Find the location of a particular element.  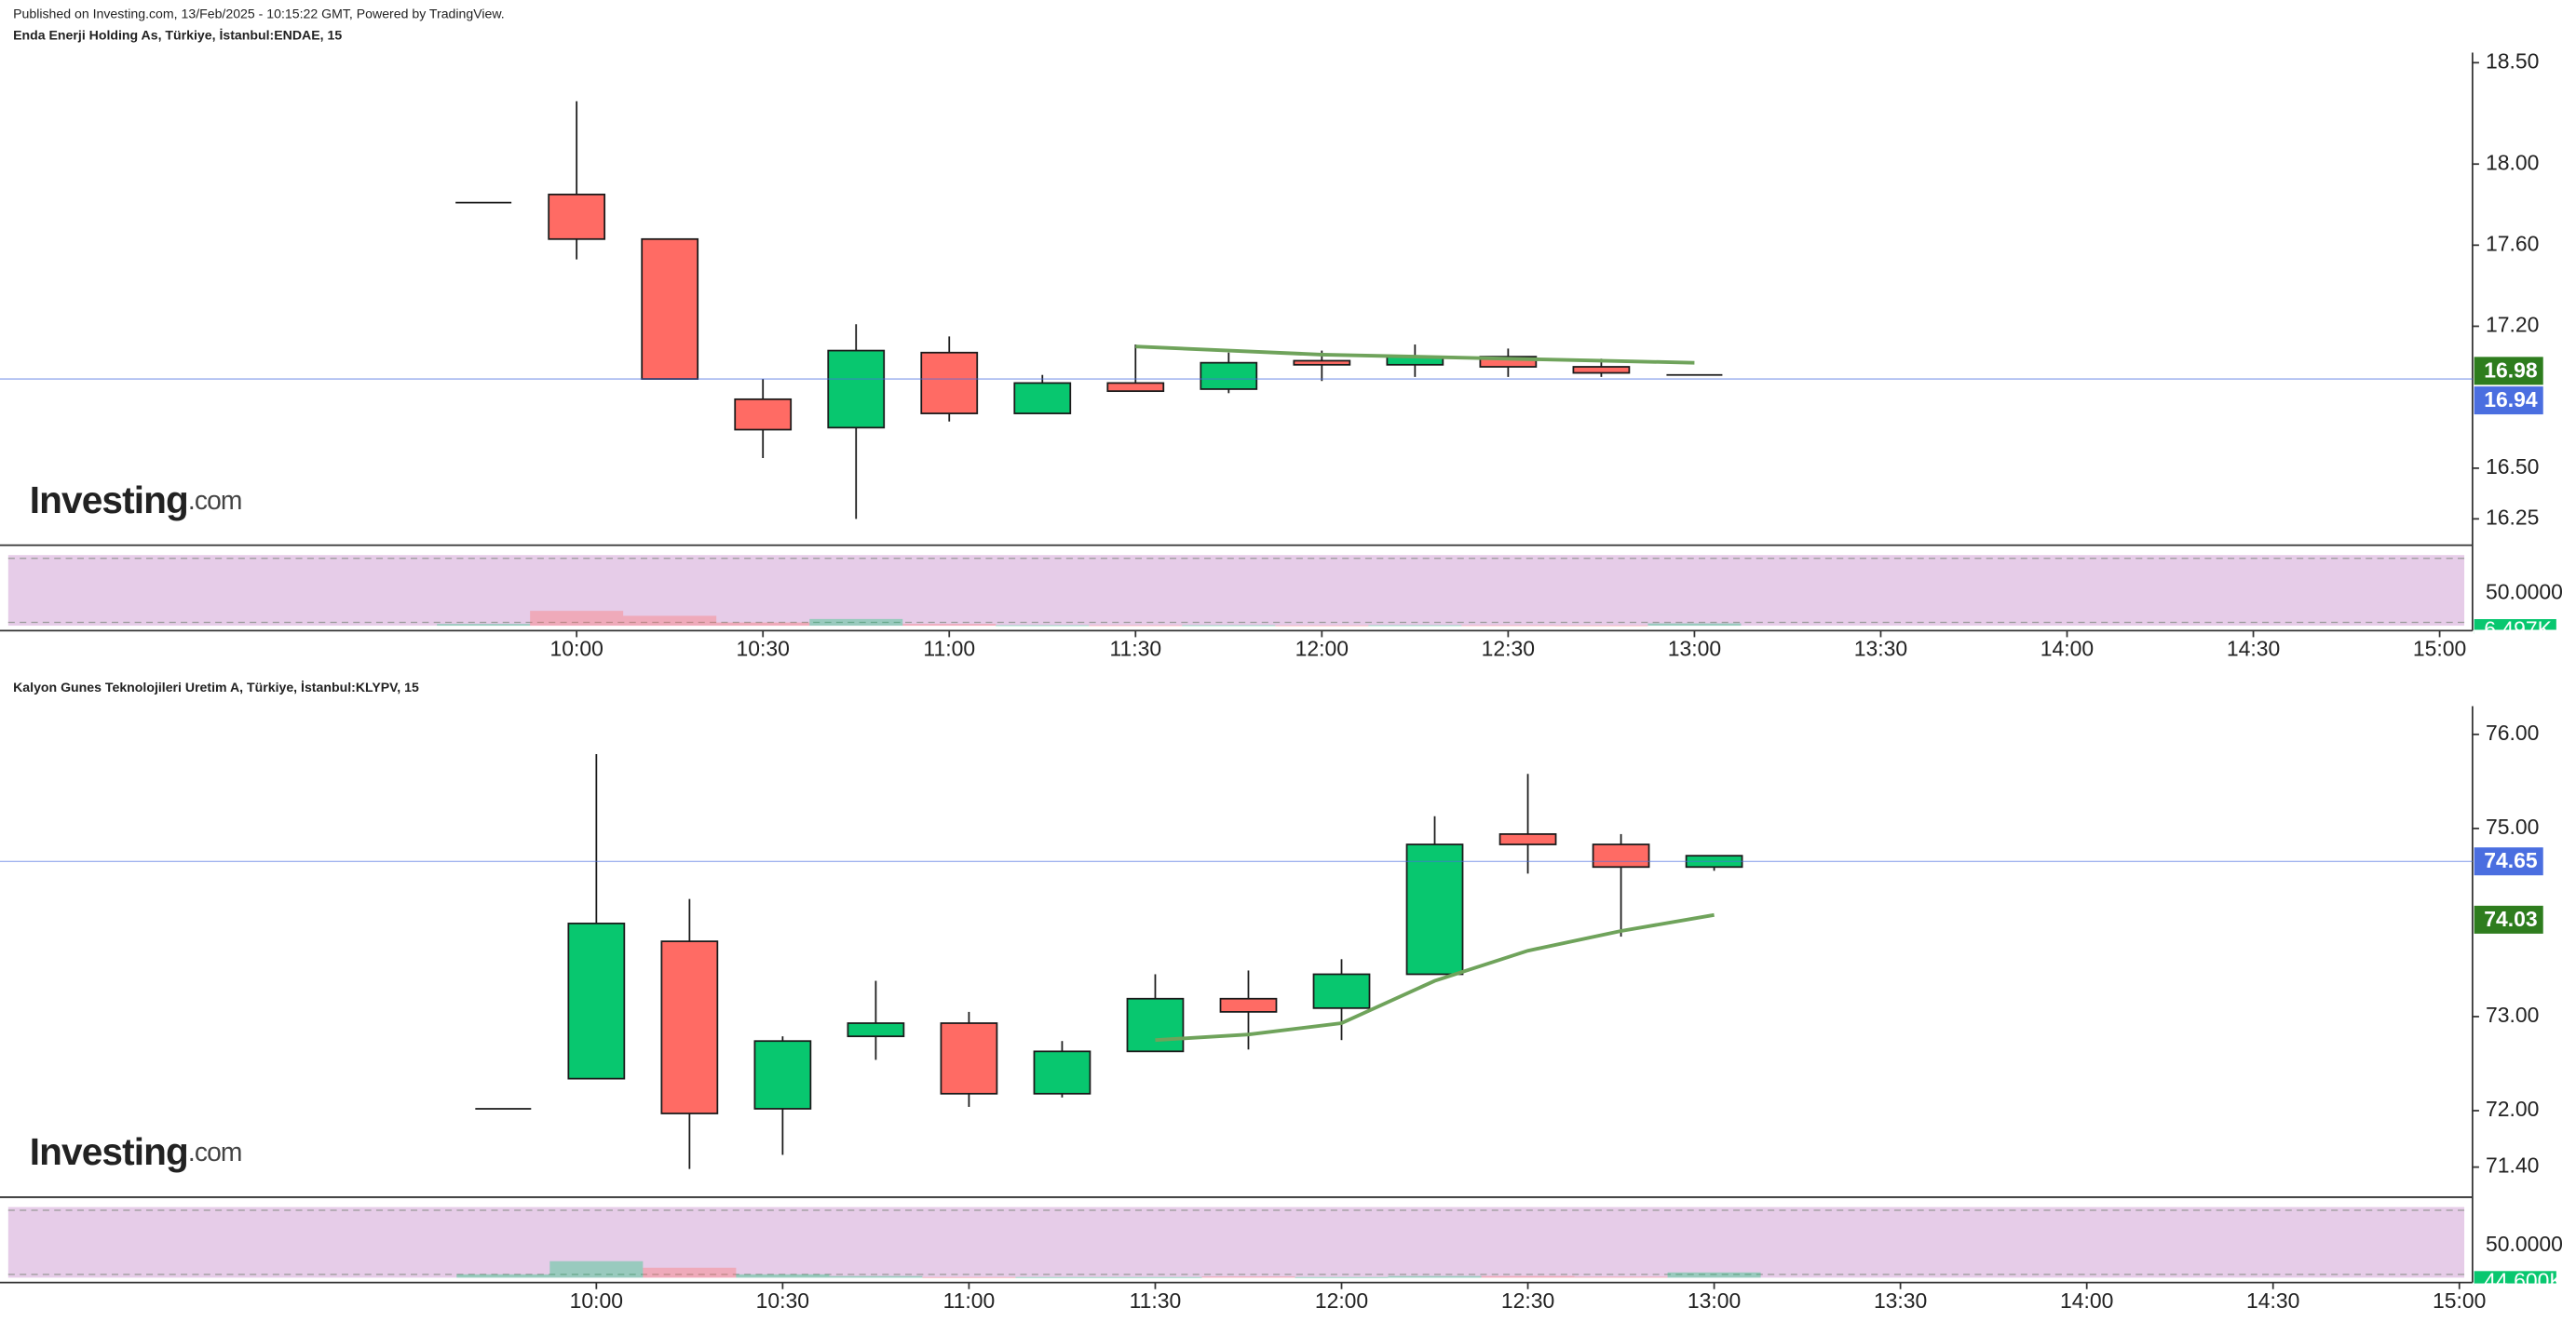

y-tick-label: 16.25 is located at coordinates (2512, 517).